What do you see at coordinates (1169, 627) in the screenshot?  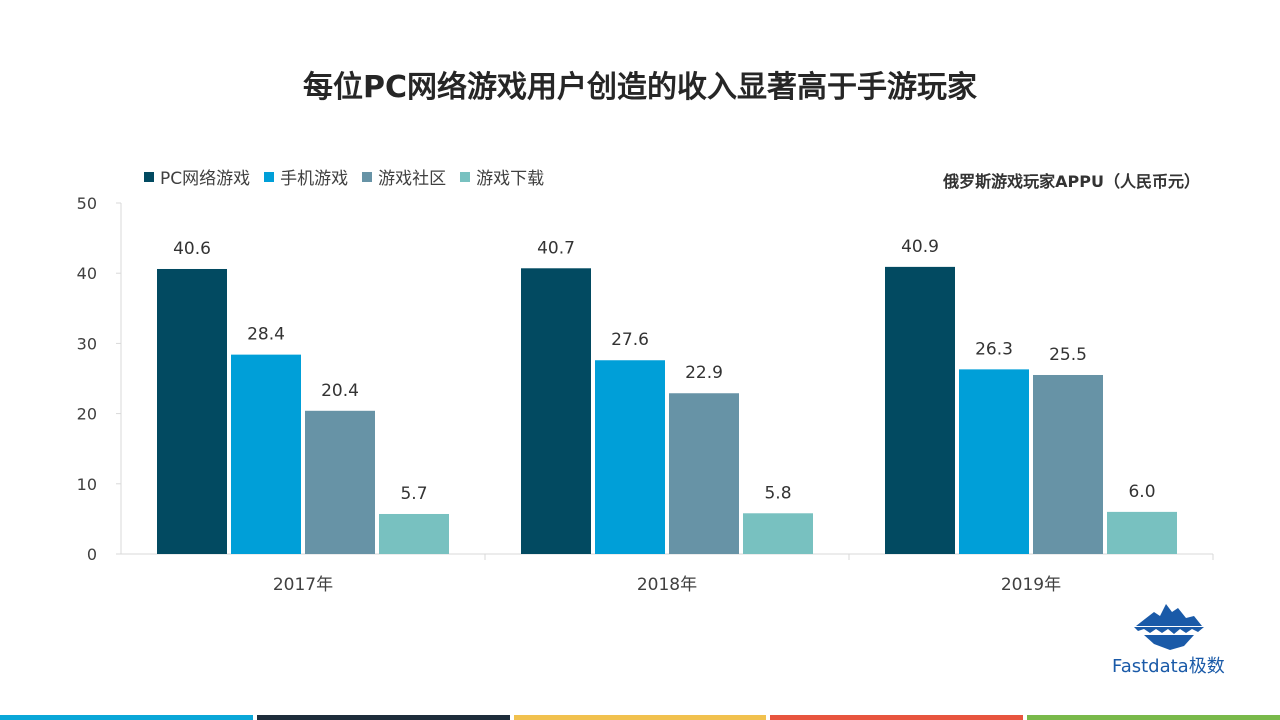 I see `iceberg-logo-icon` at bounding box center [1169, 627].